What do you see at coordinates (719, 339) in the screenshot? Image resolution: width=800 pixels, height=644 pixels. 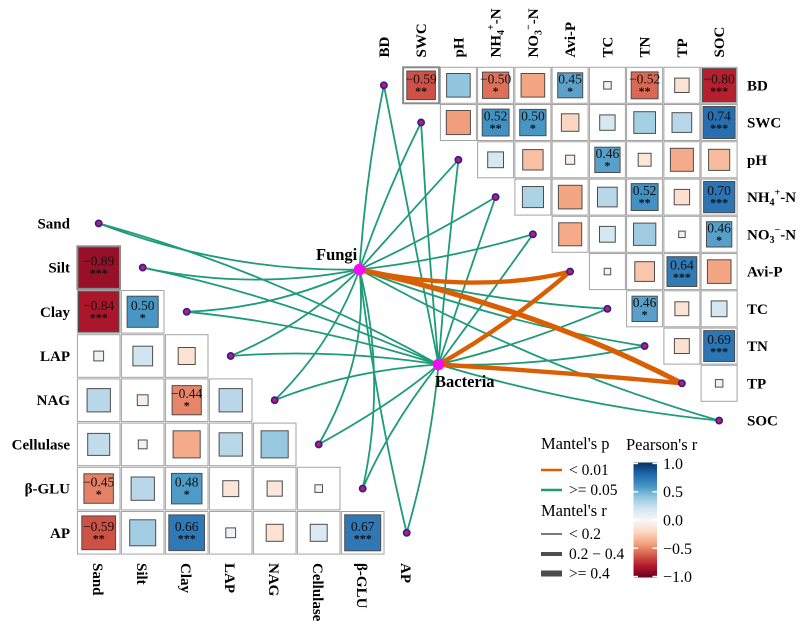 I see `svg-text: 0.69` at bounding box center [719, 339].